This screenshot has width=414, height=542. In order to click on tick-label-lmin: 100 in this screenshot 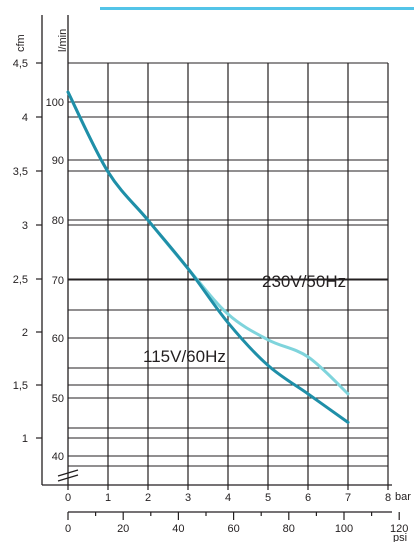, I will do `click(55, 103)`.